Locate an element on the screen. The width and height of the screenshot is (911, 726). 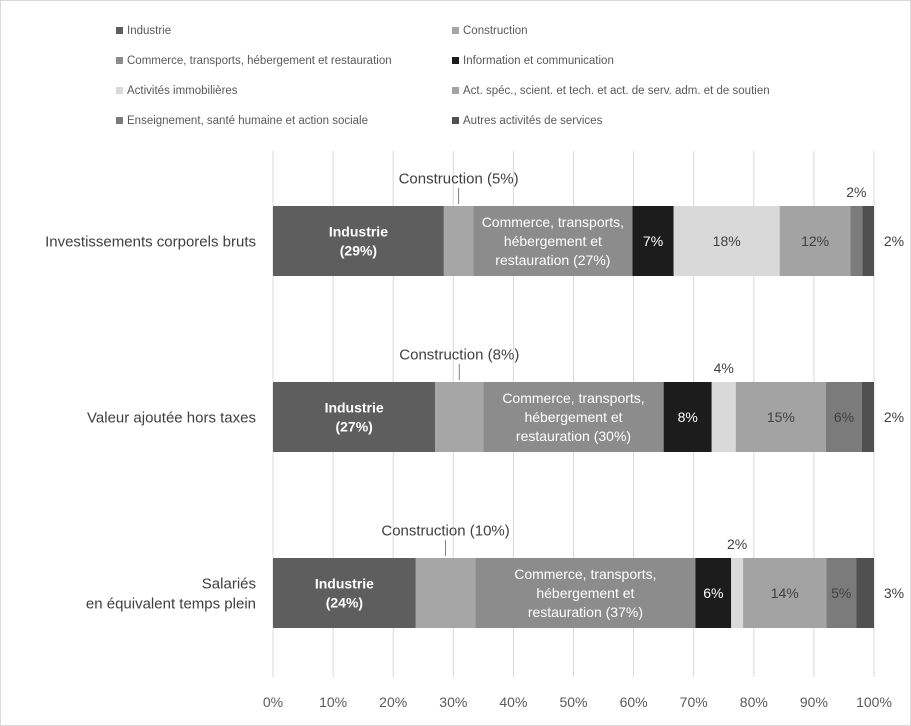
data-label: Construction (5%) is located at coordinates (459, 178).